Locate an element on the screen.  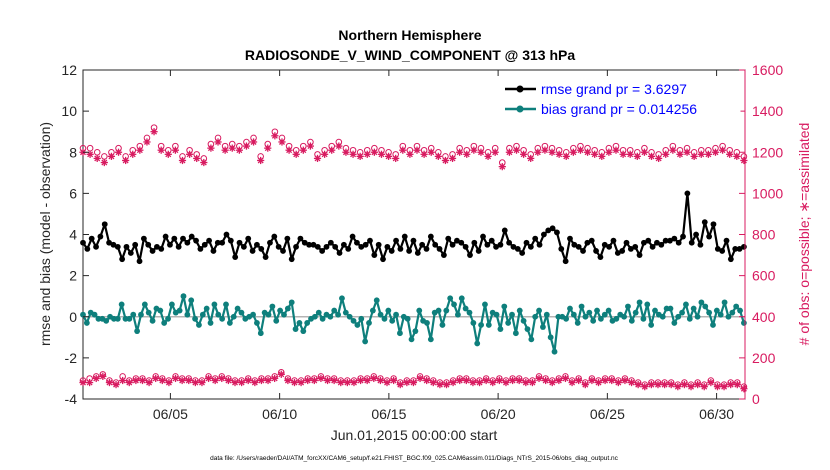
y-right-tick-label: 400 is located at coordinates (764, 317).